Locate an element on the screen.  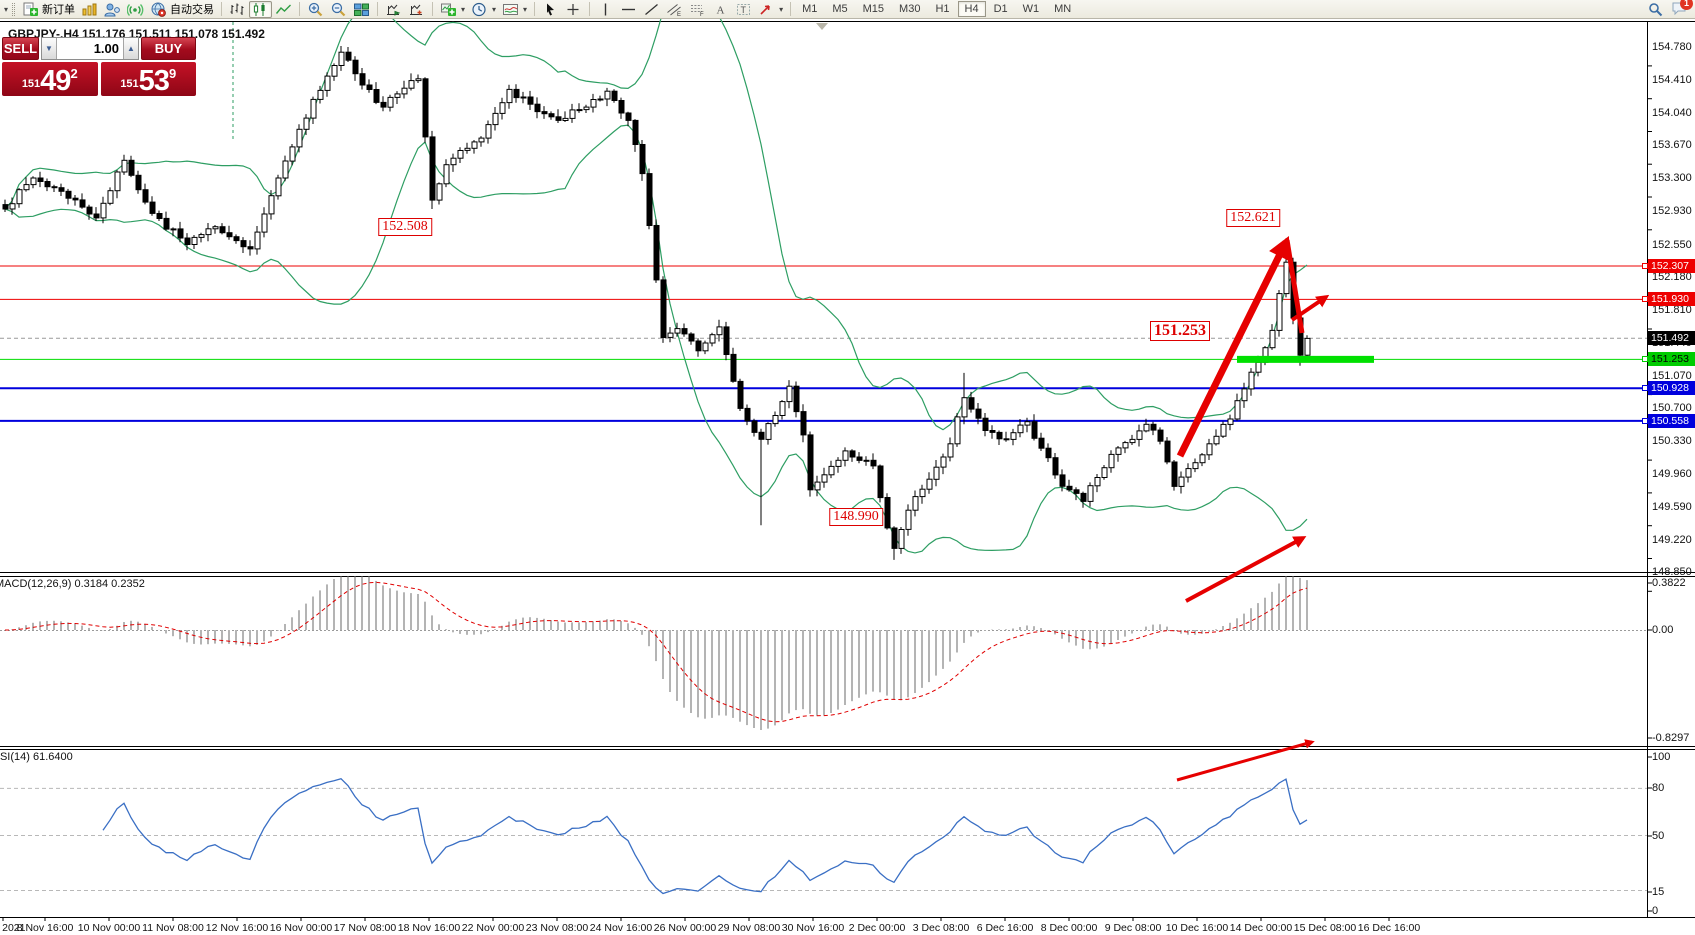
time-axis-label: 17 Nov 08:00 is located at coordinates (365, 928).